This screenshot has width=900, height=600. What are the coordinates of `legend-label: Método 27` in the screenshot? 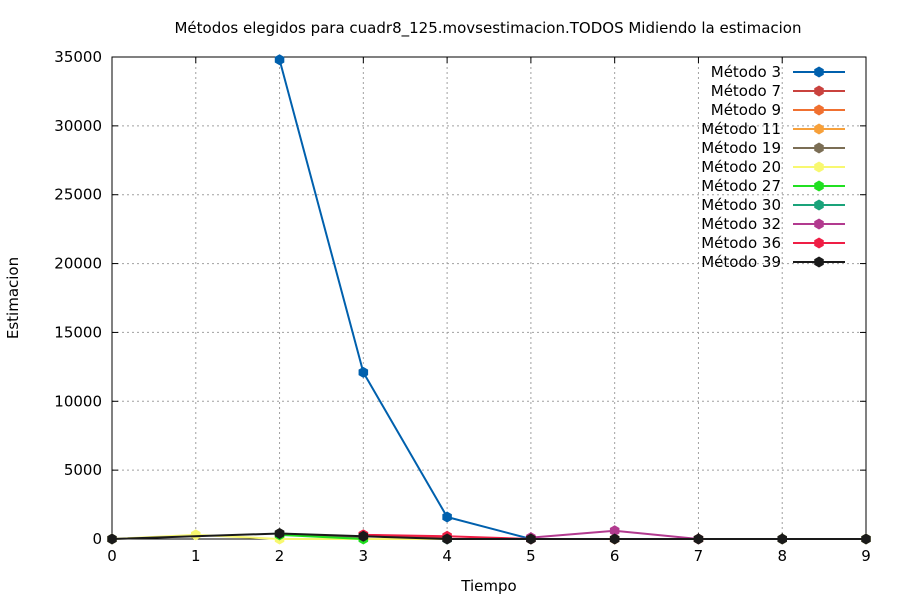 It's located at (741, 186).